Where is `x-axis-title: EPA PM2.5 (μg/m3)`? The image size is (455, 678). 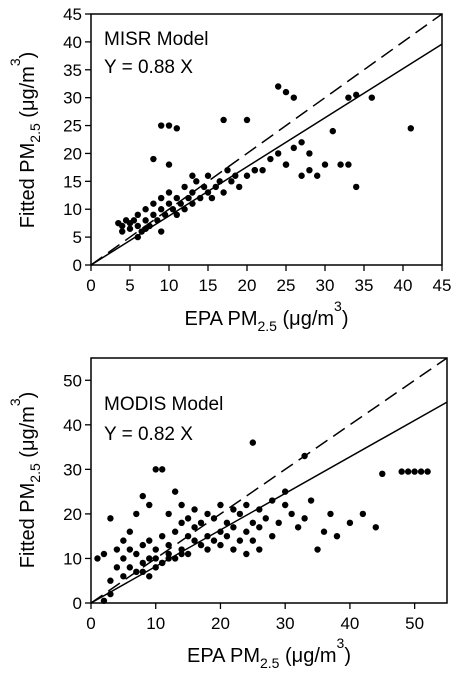
x-axis-title: EPA PM2.5 (μg/m3) is located at coordinates (266, 316).